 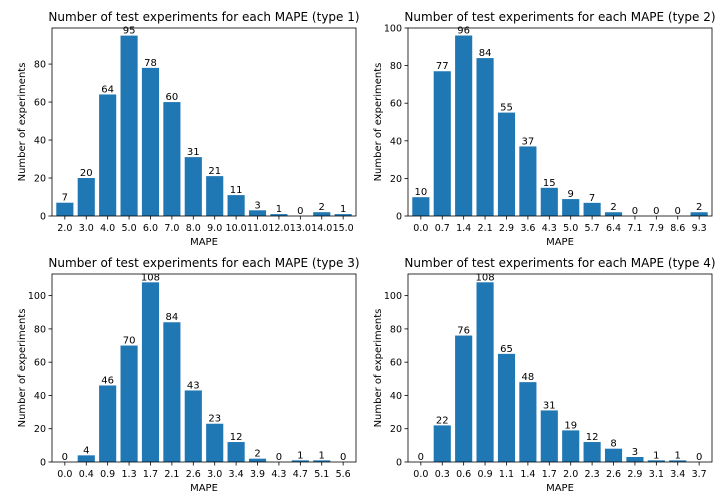 I want to click on chart-3-xtick-label-3.9: 3.9, so click(x=257, y=474).